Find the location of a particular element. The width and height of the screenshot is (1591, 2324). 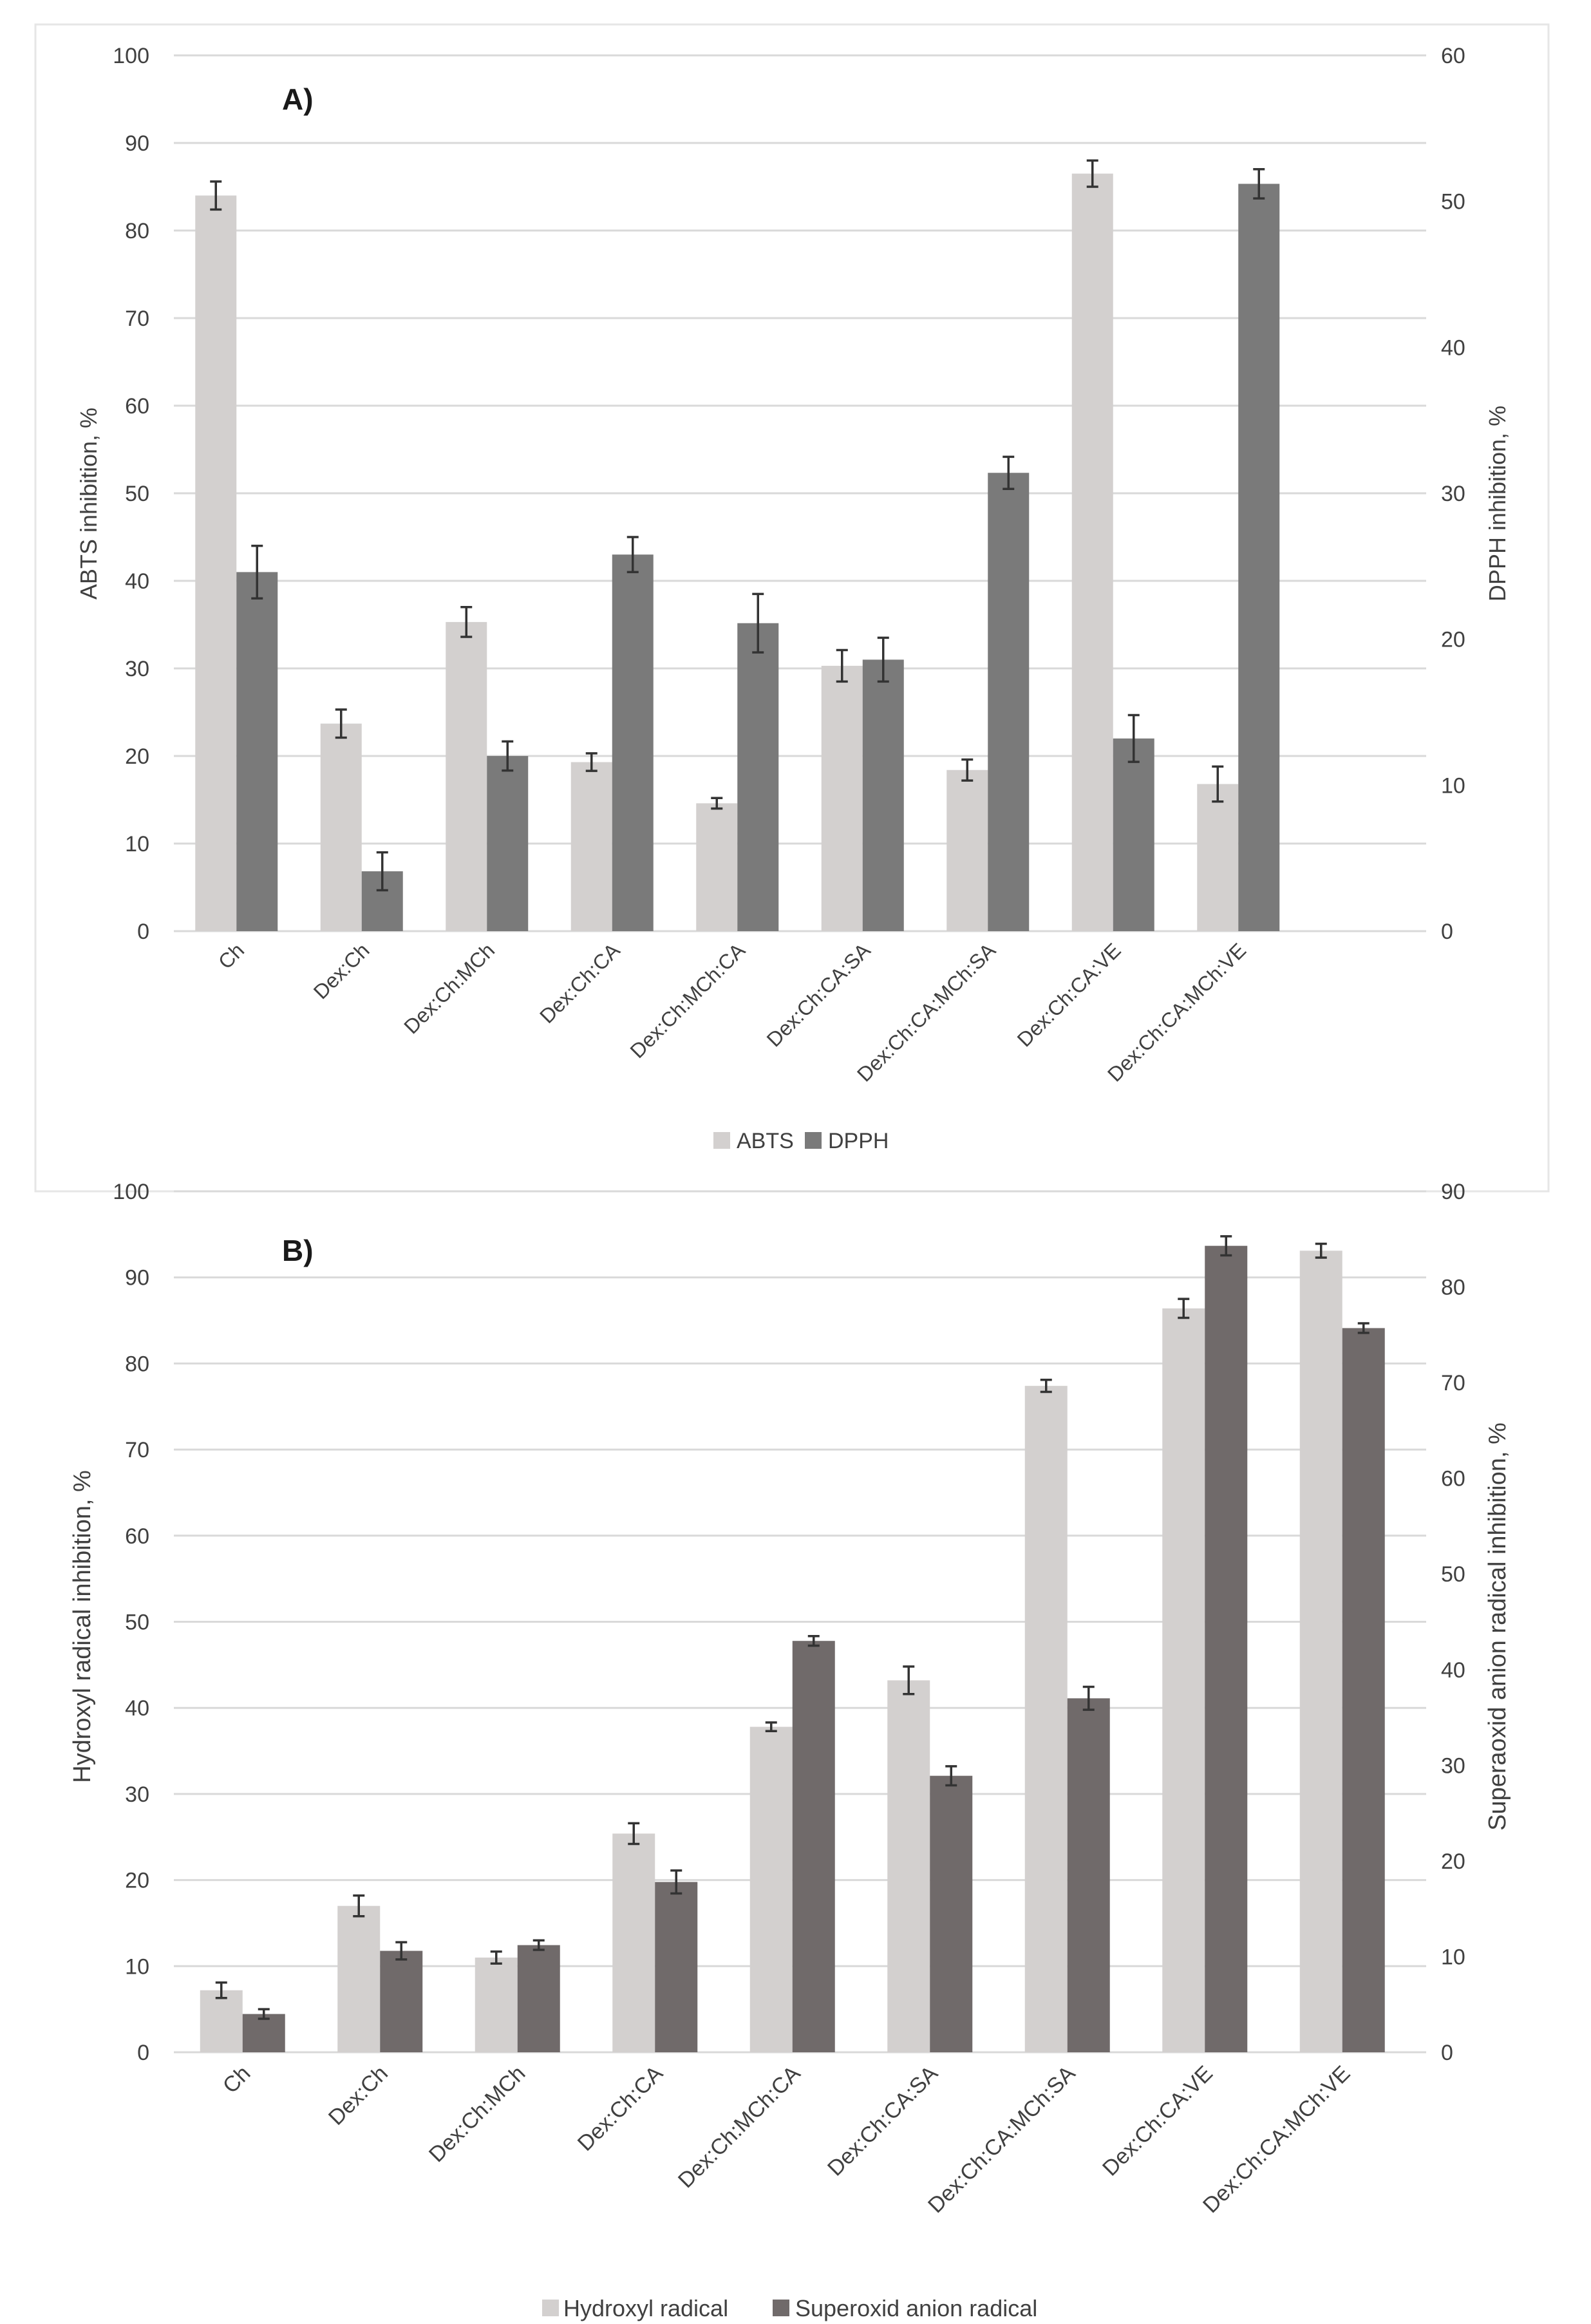

chart-b-left-ticks: 0 10 20 30 40 50 60 70 80 90 100 is located at coordinates (131, 1622).